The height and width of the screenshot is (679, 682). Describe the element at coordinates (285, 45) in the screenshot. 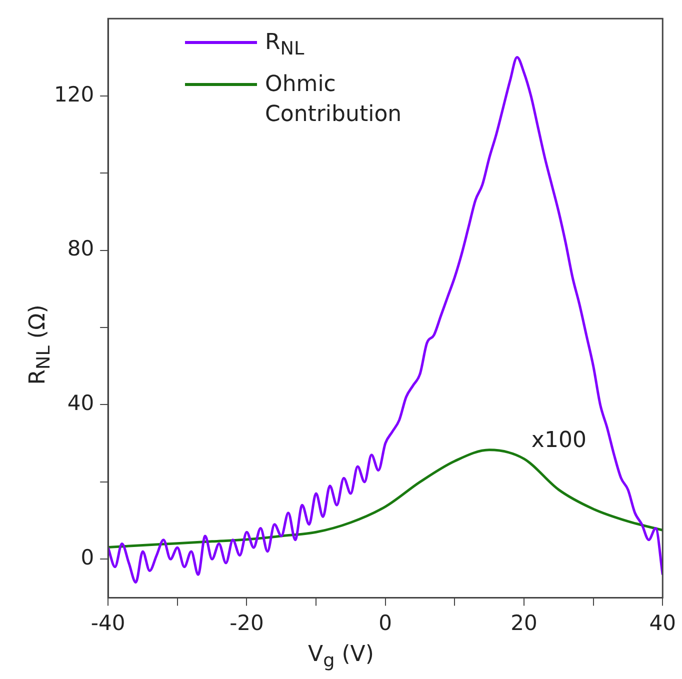

I see `legend-label: R$_{NL}$` at that location.